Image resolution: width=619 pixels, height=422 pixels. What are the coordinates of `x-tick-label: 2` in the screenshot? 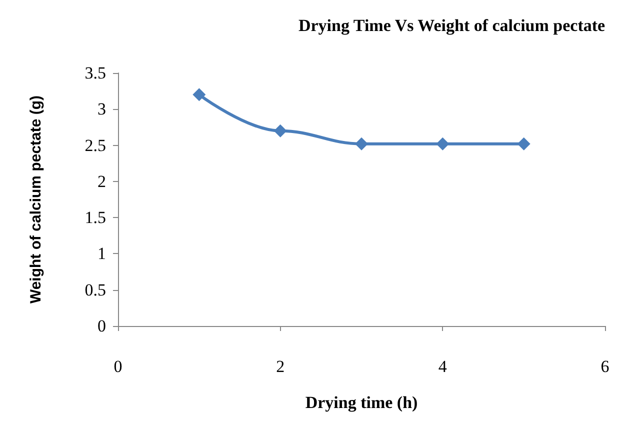 It's located at (280, 366).